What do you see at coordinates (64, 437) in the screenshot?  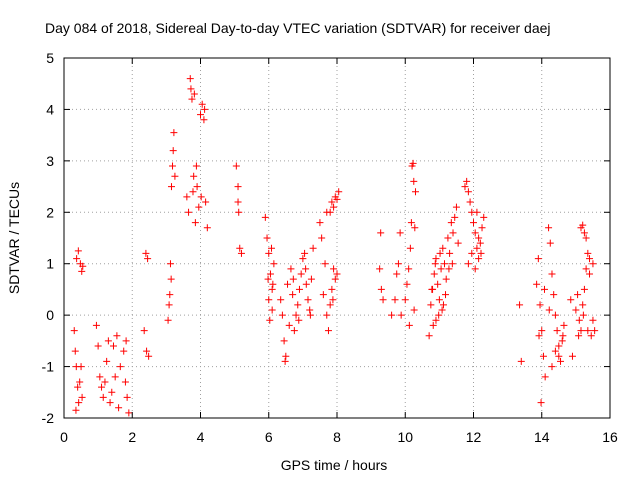 I see `x-tick-label: 0` at bounding box center [64, 437].